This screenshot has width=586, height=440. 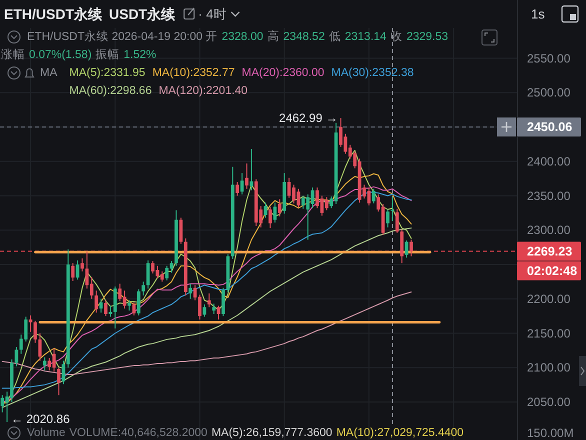 What do you see at coordinates (550, 433) in the screenshot?
I see `annotation: 150.00M` at bounding box center [550, 433].